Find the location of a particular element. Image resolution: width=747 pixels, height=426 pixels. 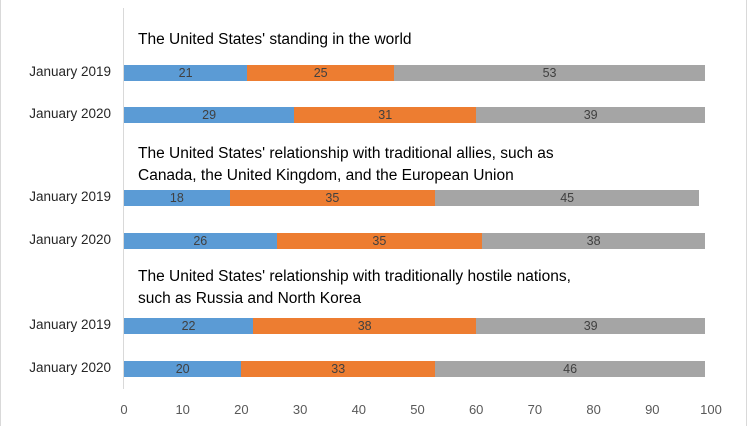

data-label: 18 is located at coordinates (176, 198).